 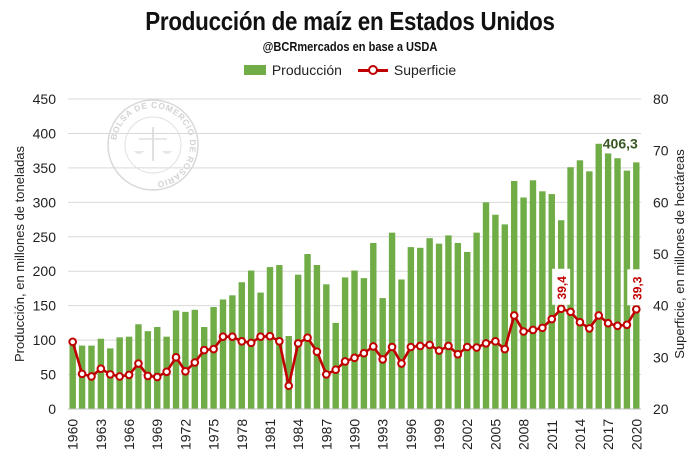 What do you see at coordinates (636, 434) in the screenshot?
I see `x-tick-label: 2020` at bounding box center [636, 434].